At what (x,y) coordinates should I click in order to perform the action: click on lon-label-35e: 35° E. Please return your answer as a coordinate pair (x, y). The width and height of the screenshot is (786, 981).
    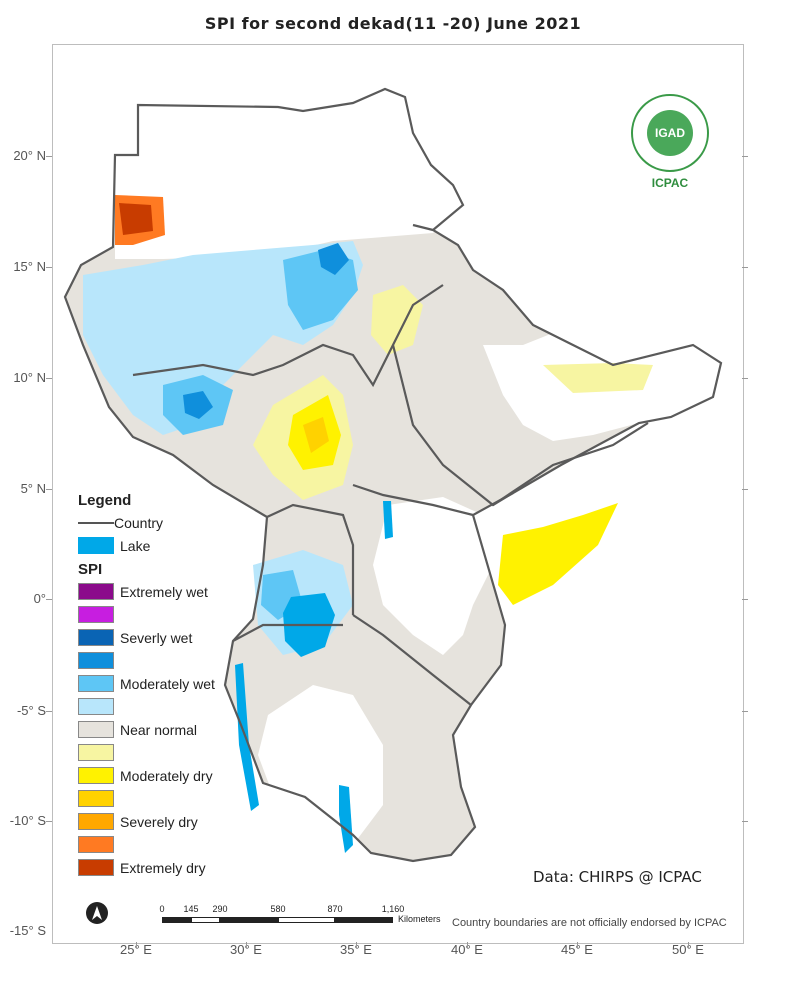
    Looking at the image, I should click on (356, 949).